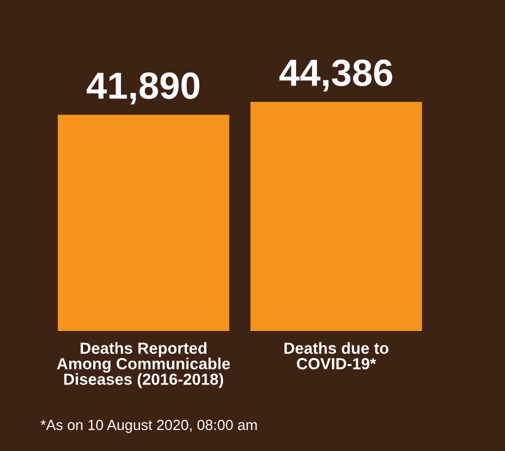 The image size is (505, 451). What do you see at coordinates (335, 76) in the screenshot?
I see `data-label: 44,386` at bounding box center [335, 76].